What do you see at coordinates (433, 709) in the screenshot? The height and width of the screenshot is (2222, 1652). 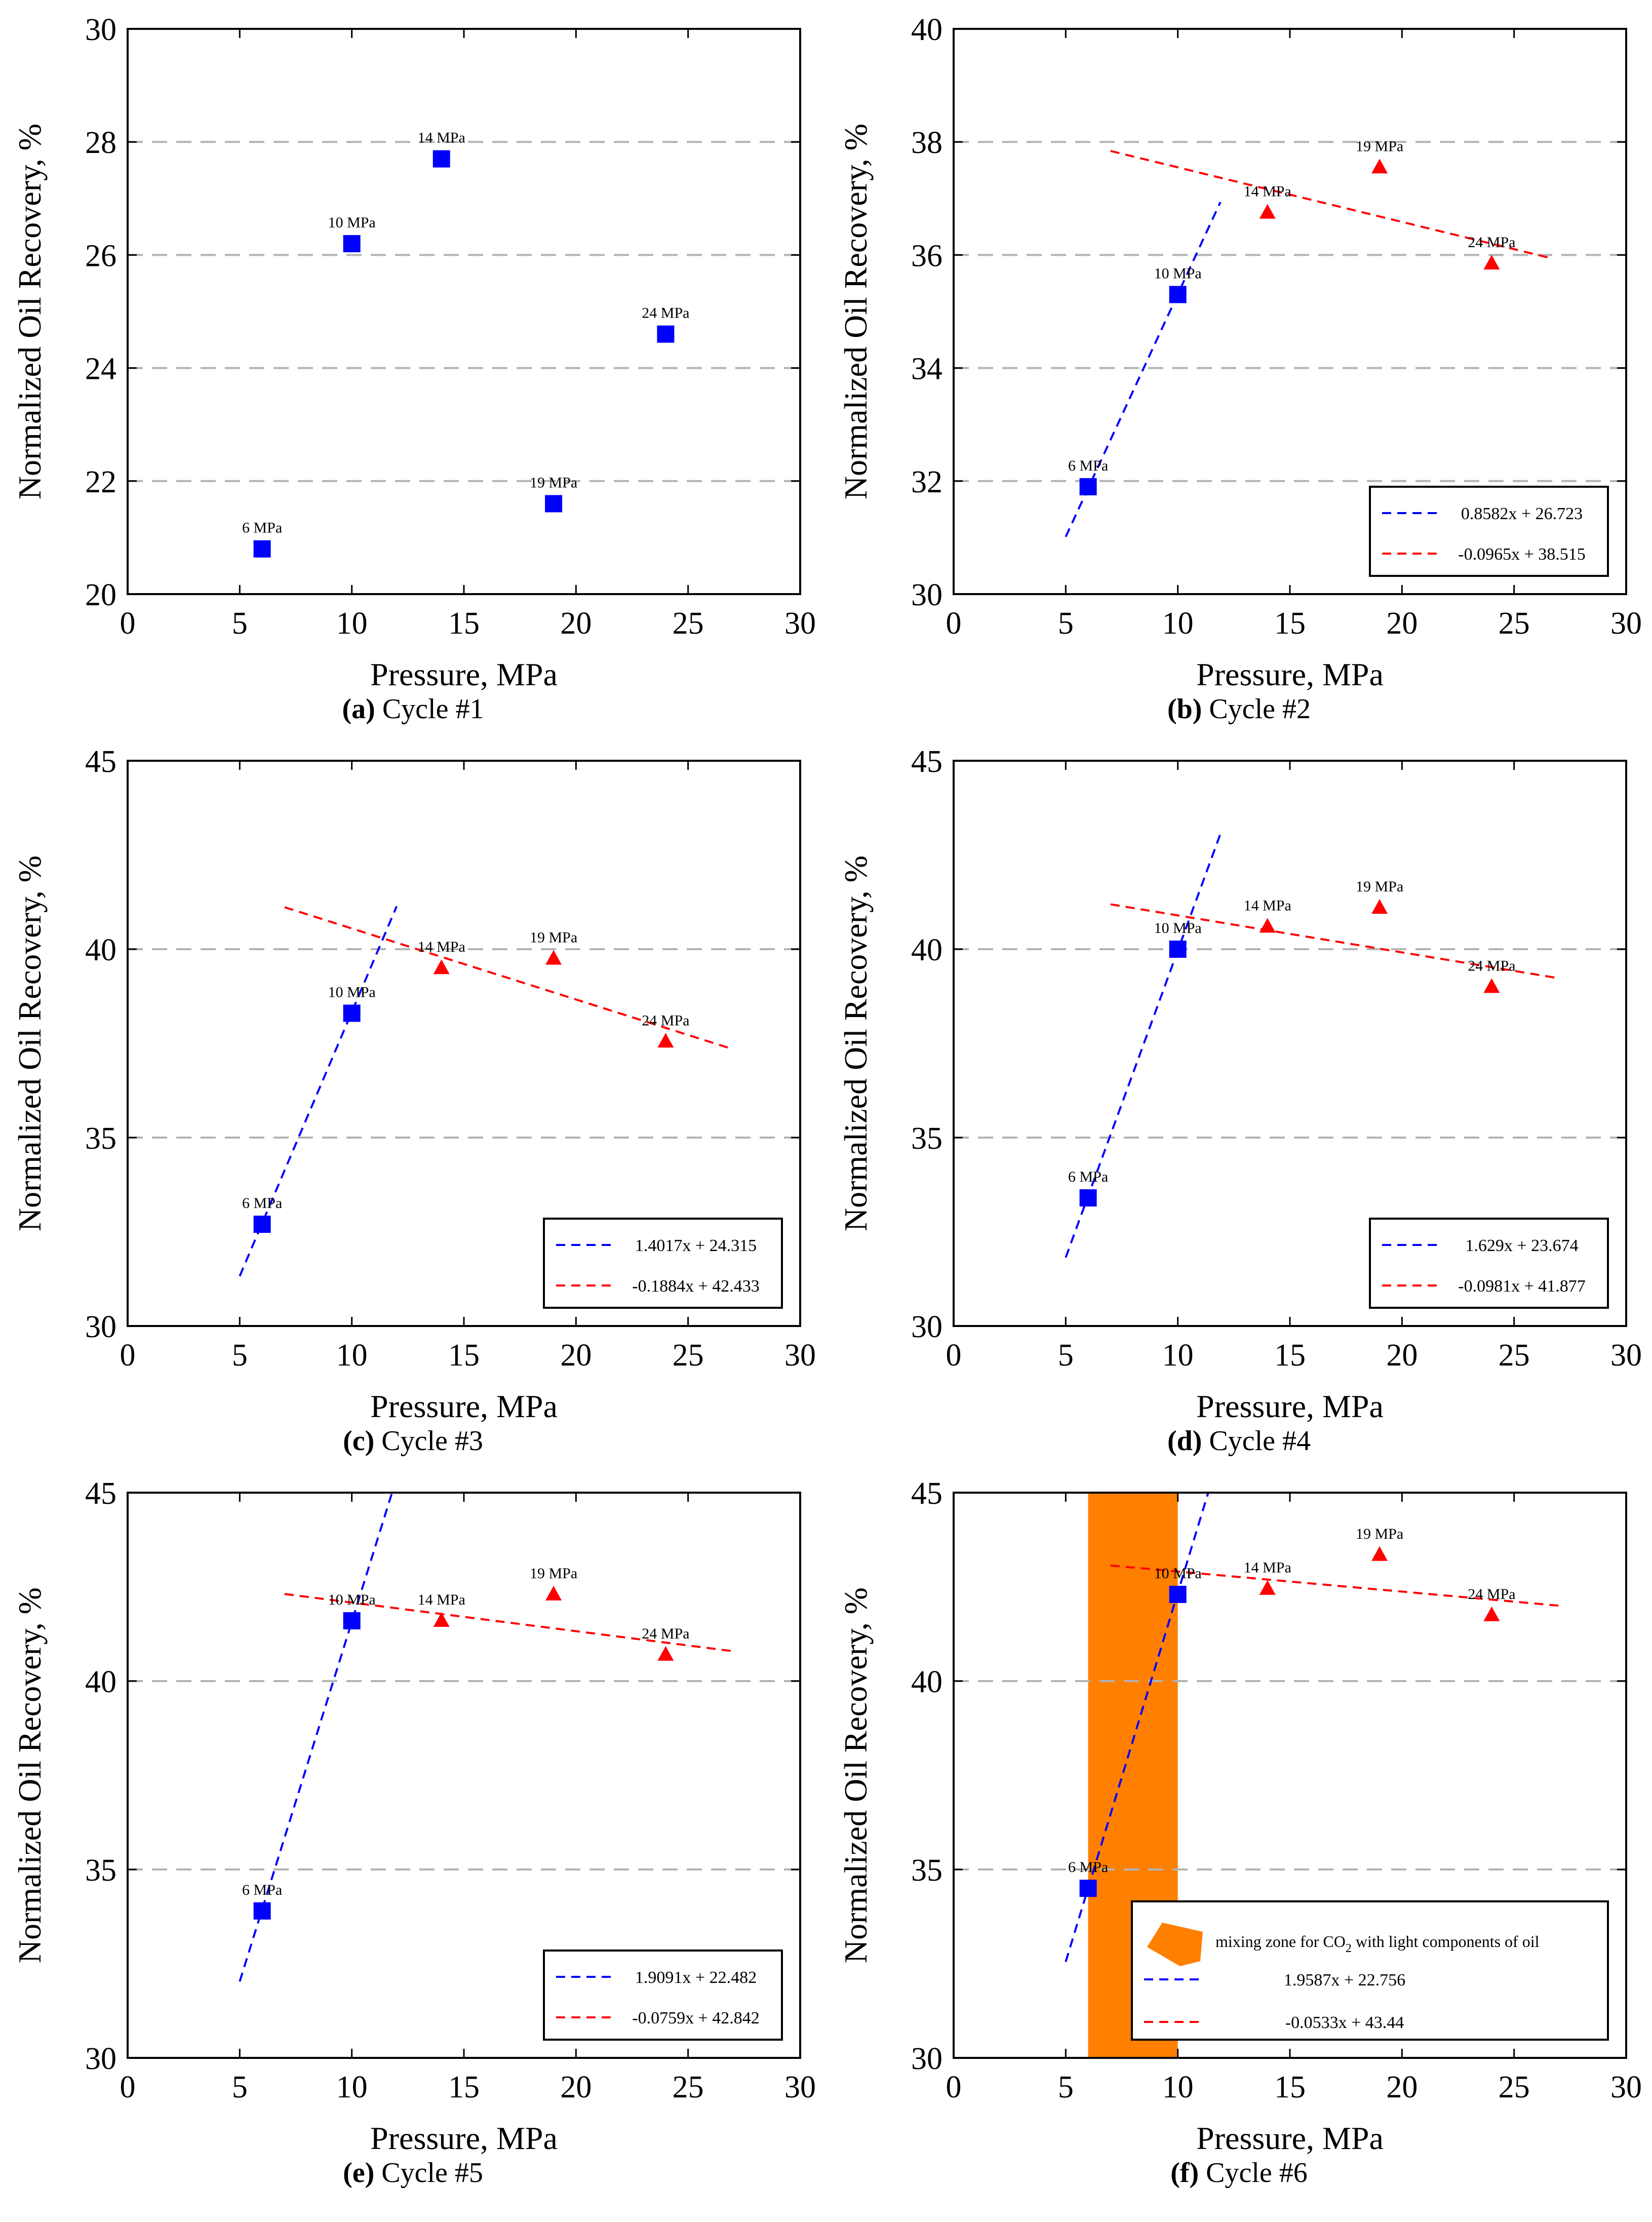 I see `caption-a-text: Cycle #1` at bounding box center [433, 709].